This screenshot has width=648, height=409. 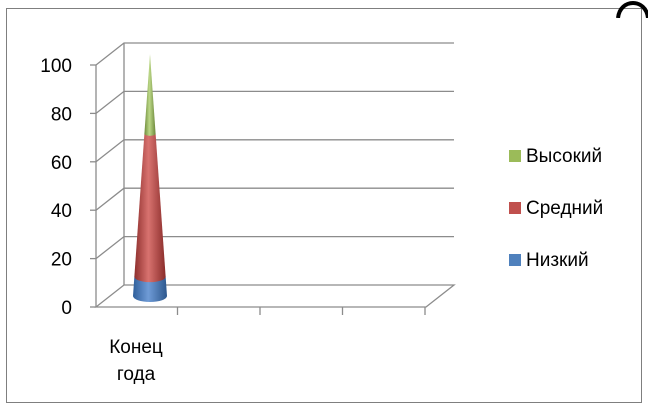 I want to click on y-tick-label: 40, so click(x=61, y=211).